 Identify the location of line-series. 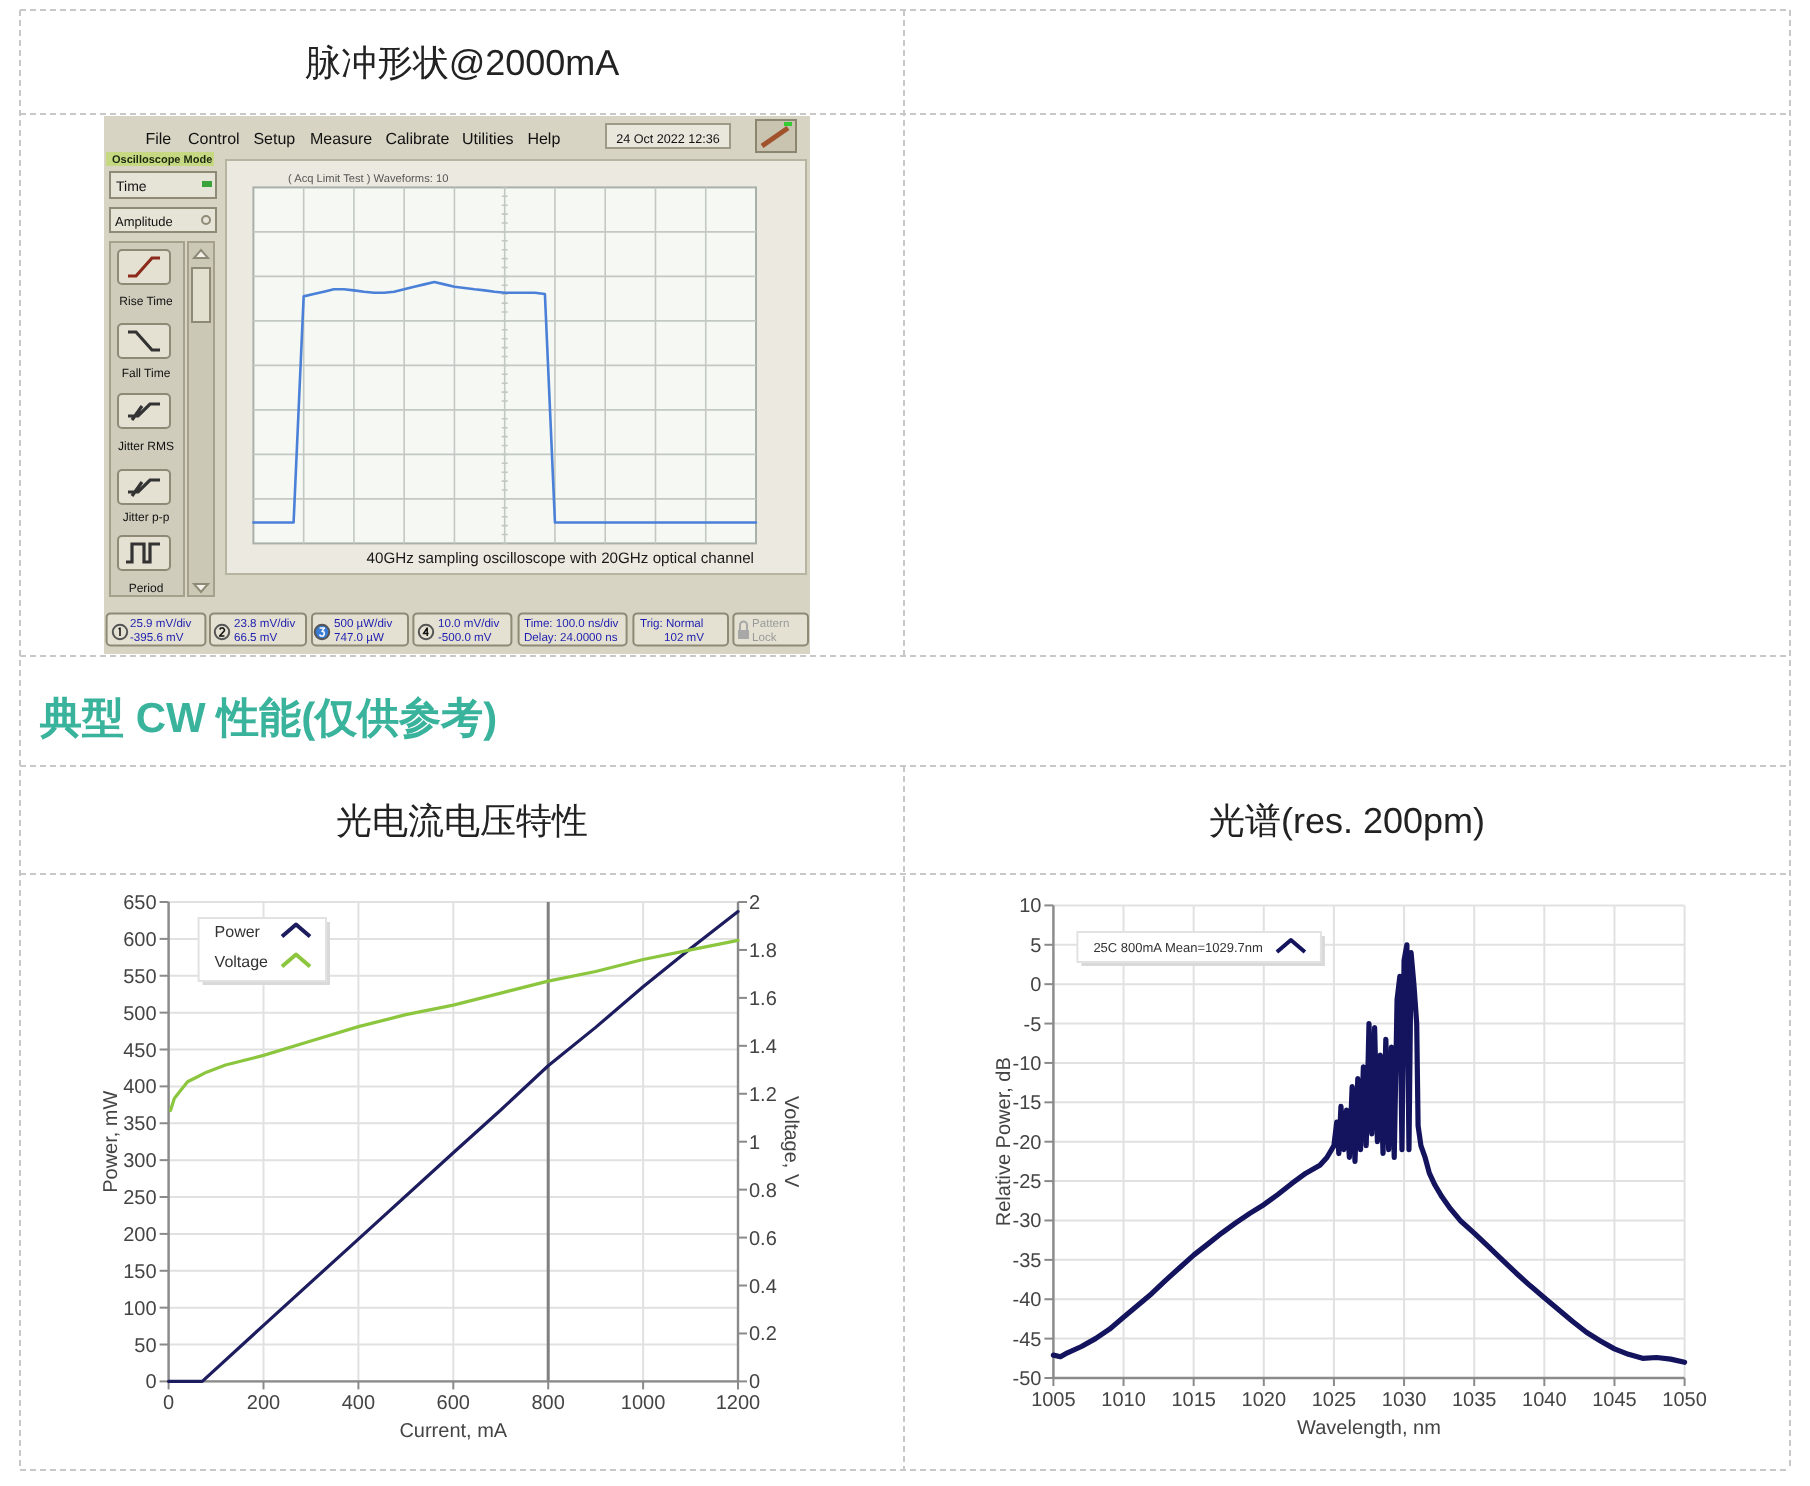
(454, 1025).